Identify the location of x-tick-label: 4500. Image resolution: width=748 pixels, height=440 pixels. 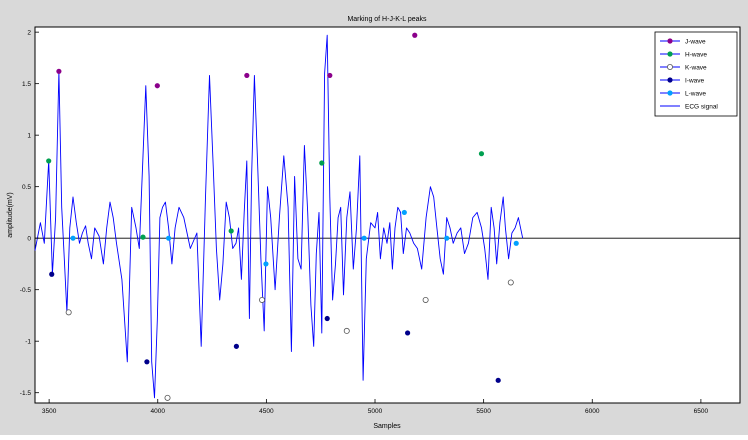
(266, 411).